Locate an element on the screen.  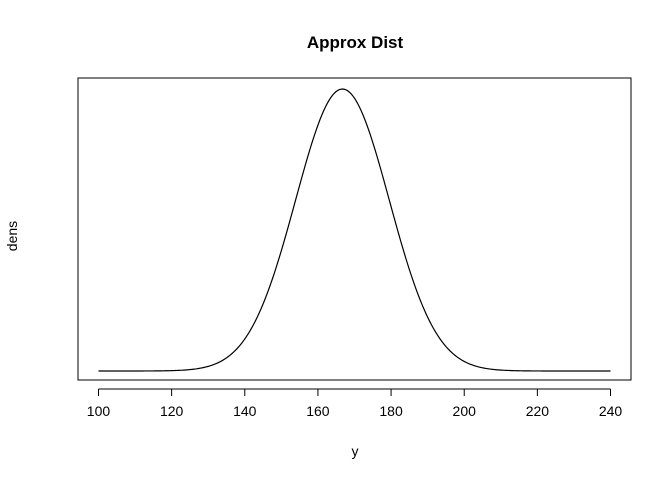
x-tick-label: 100 is located at coordinates (99, 411).